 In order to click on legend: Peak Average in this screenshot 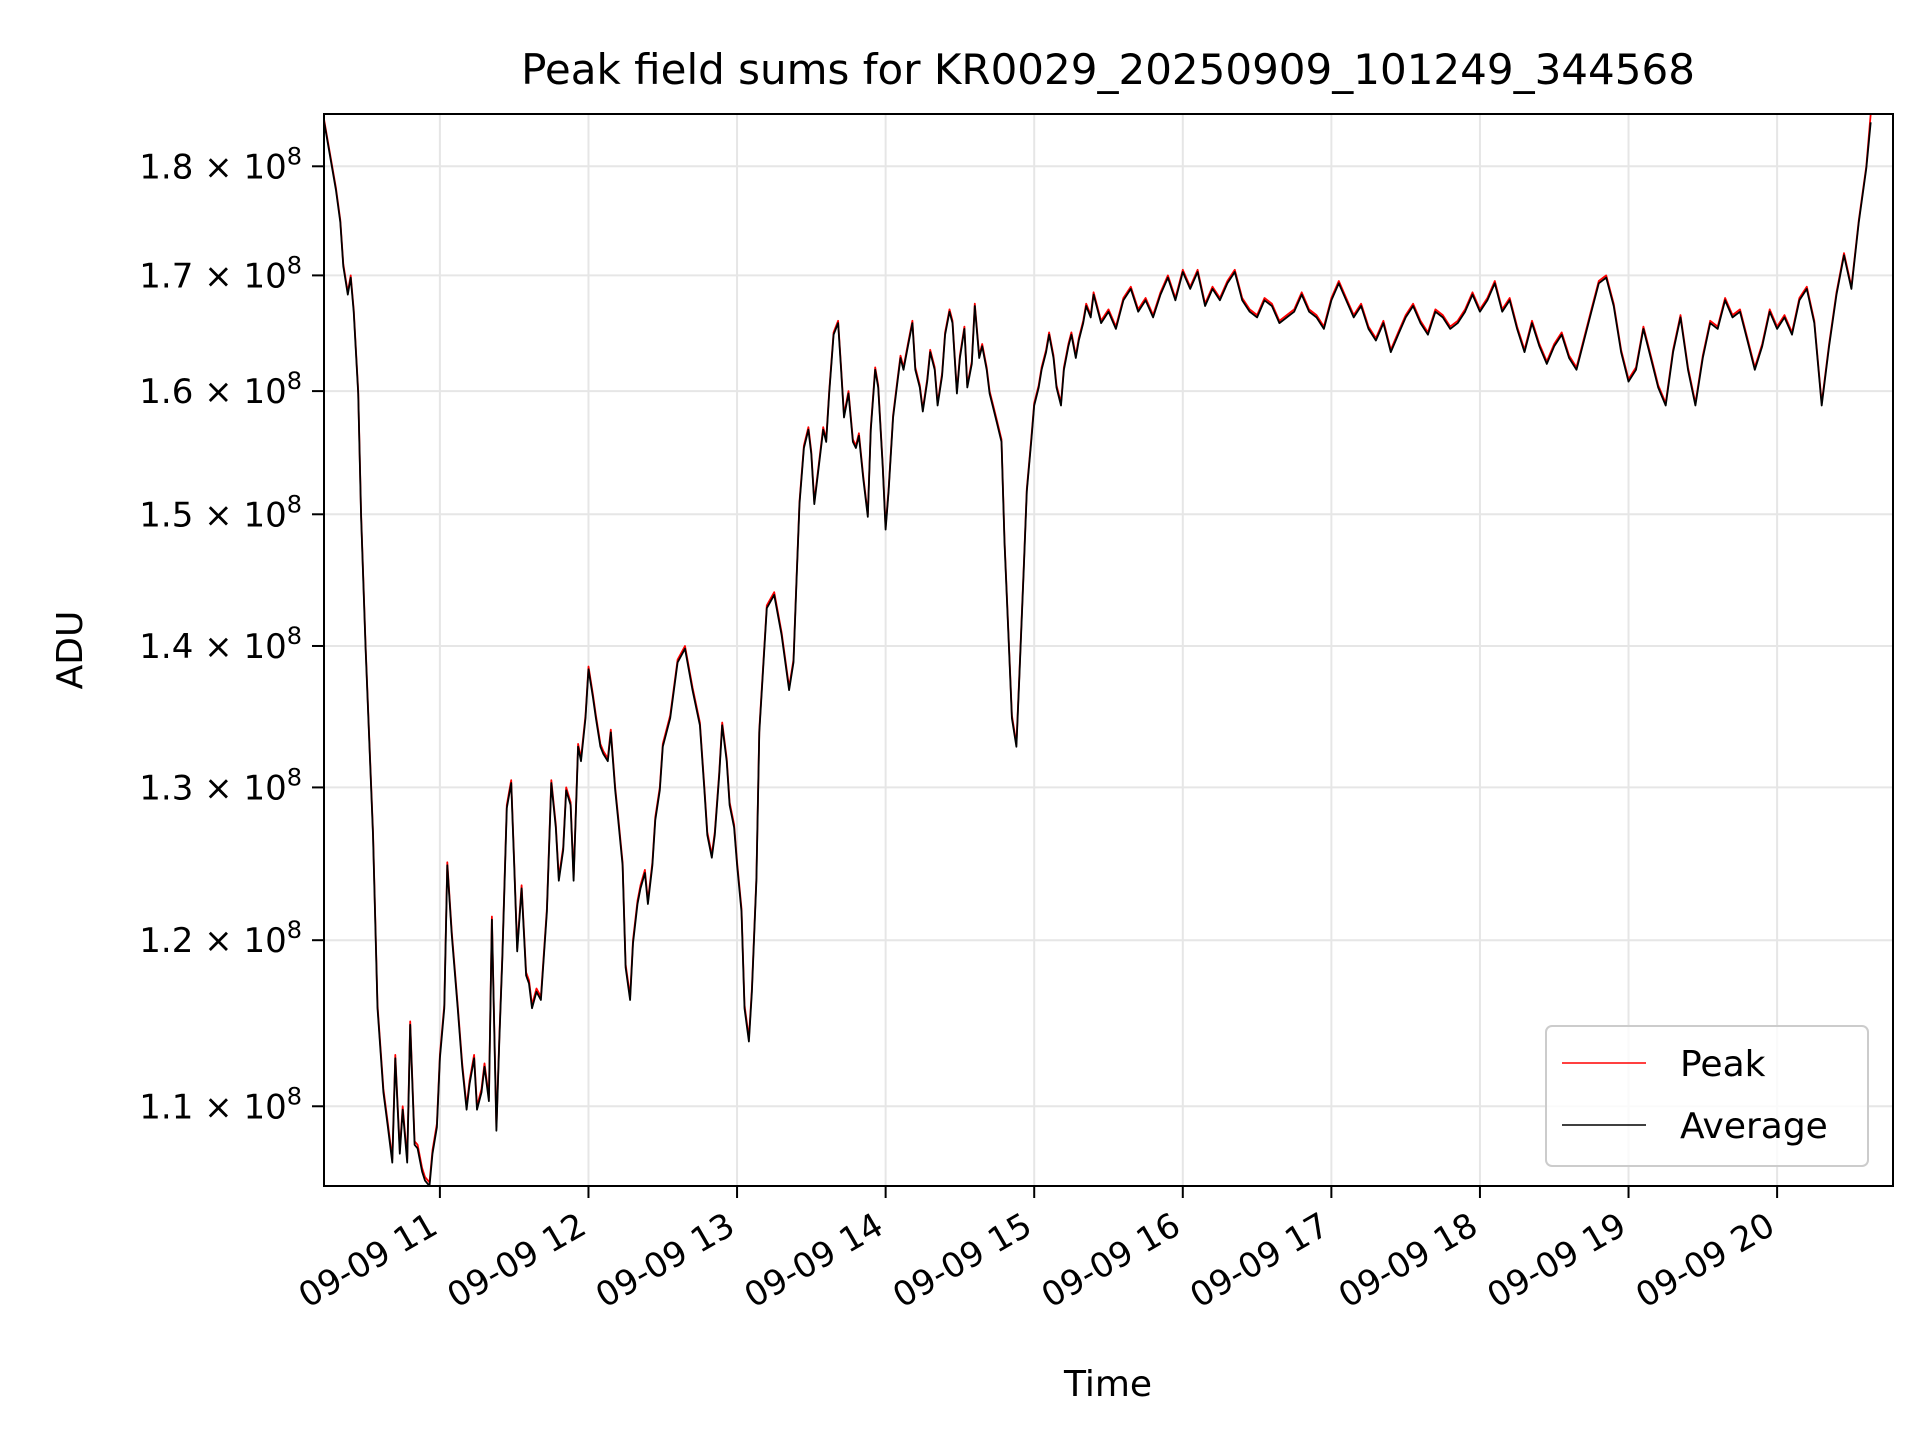, I will do `click(1707, 1096)`.